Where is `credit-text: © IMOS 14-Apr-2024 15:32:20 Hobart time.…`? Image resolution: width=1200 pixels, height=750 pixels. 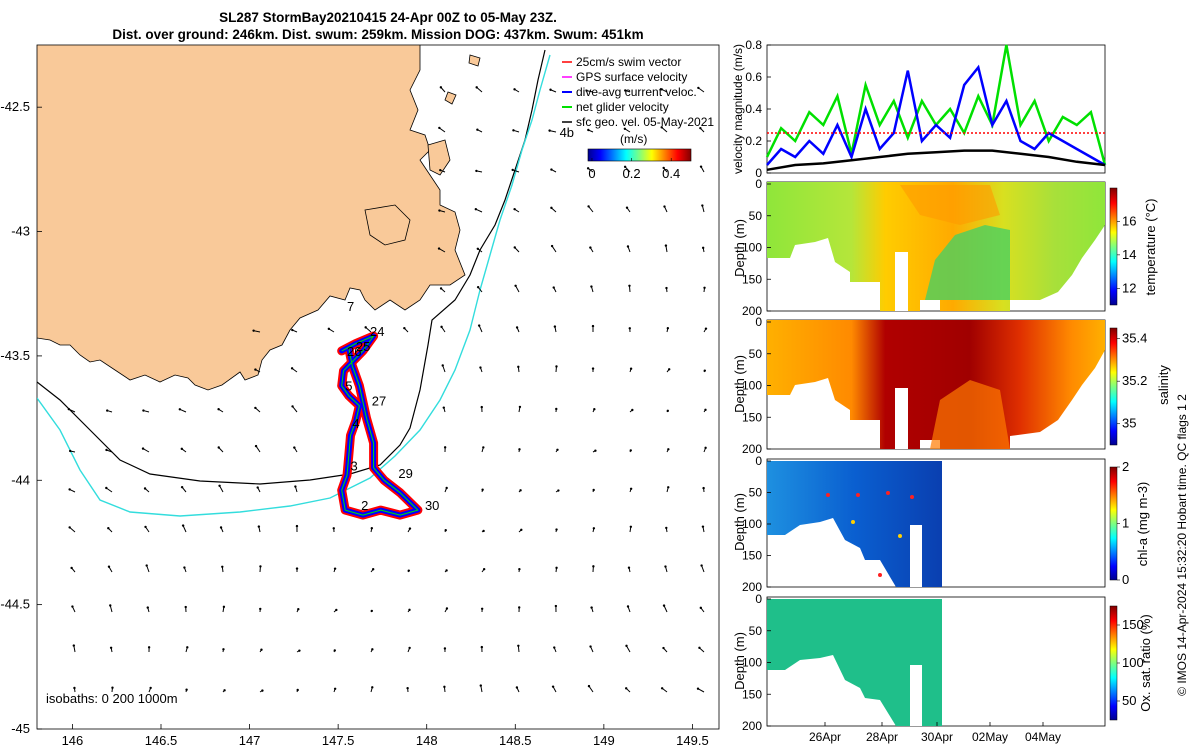 credit-text: © IMOS 14-Apr-2024 15:32:20 Hobart time.… is located at coordinates (1182, 545).